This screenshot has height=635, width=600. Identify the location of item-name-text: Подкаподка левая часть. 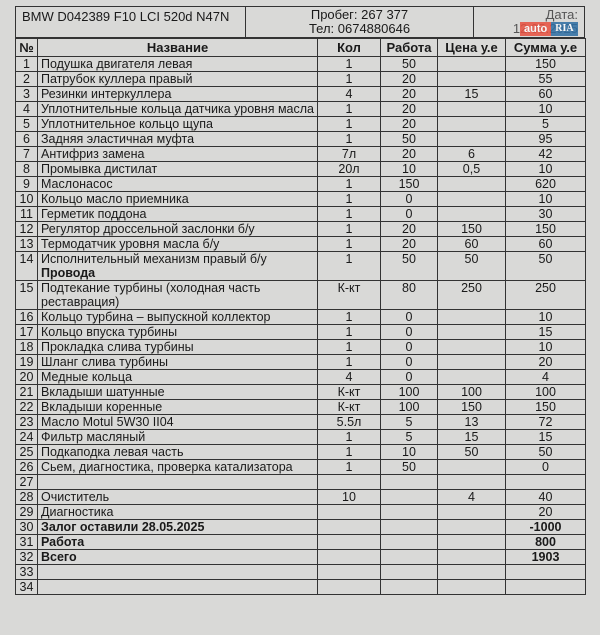
(112, 452).